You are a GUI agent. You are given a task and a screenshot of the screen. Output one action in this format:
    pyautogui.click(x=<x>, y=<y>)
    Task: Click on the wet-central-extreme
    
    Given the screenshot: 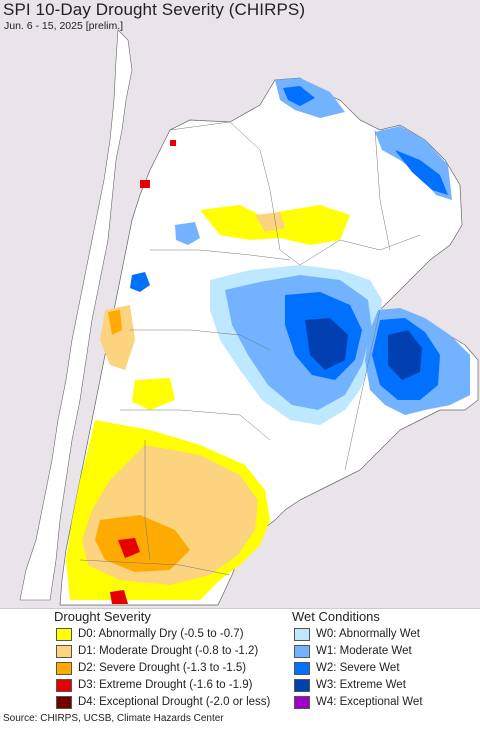 What is the action you would take?
    pyautogui.click(x=326, y=344)
    